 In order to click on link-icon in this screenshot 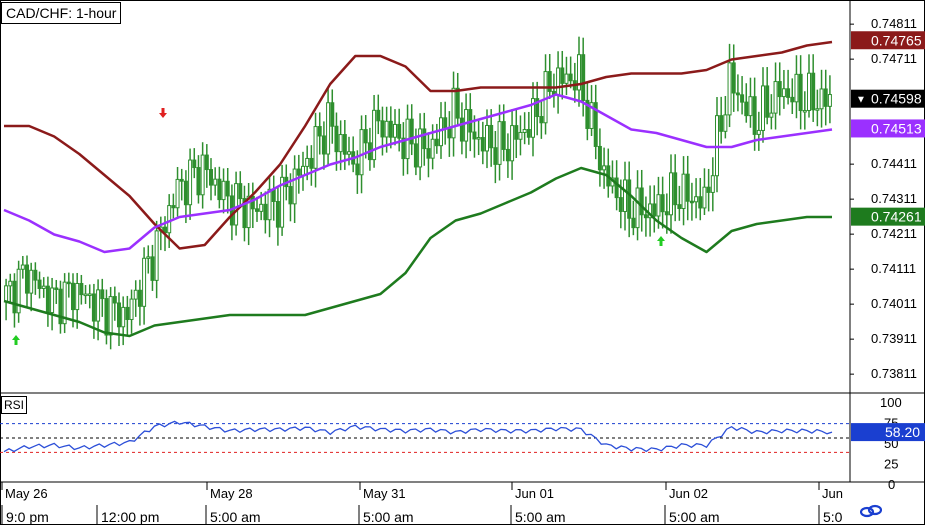, I will do `click(871, 511)`.